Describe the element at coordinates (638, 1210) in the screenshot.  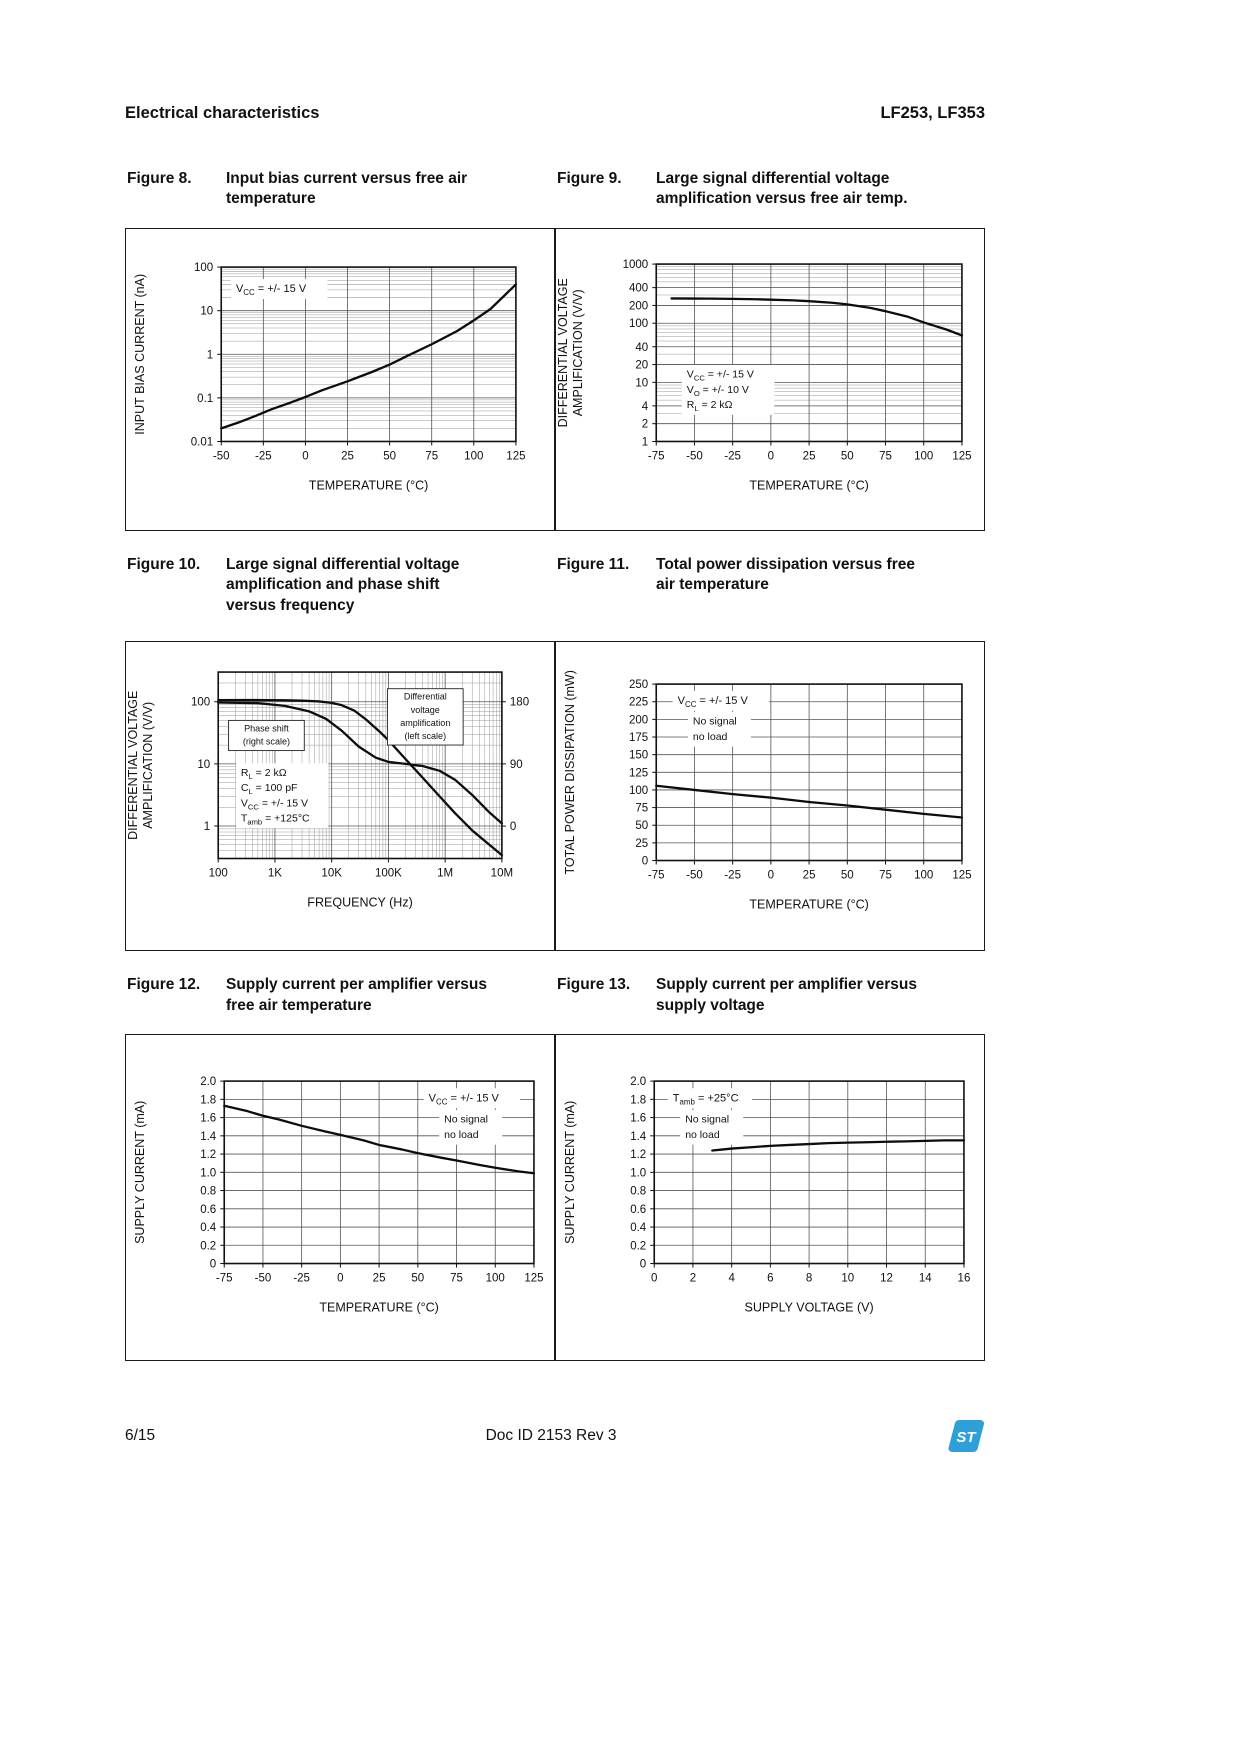
I see `svg-text: 0.6` at that location.